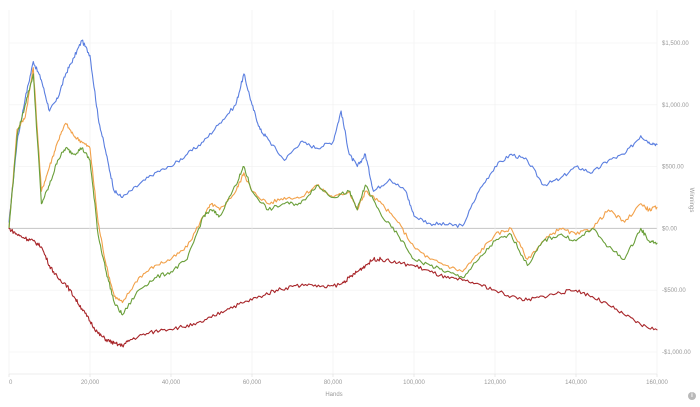 This screenshot has height=407, width=700. What do you see at coordinates (692, 396) in the screenshot?
I see `info-icon: i` at bounding box center [692, 396].